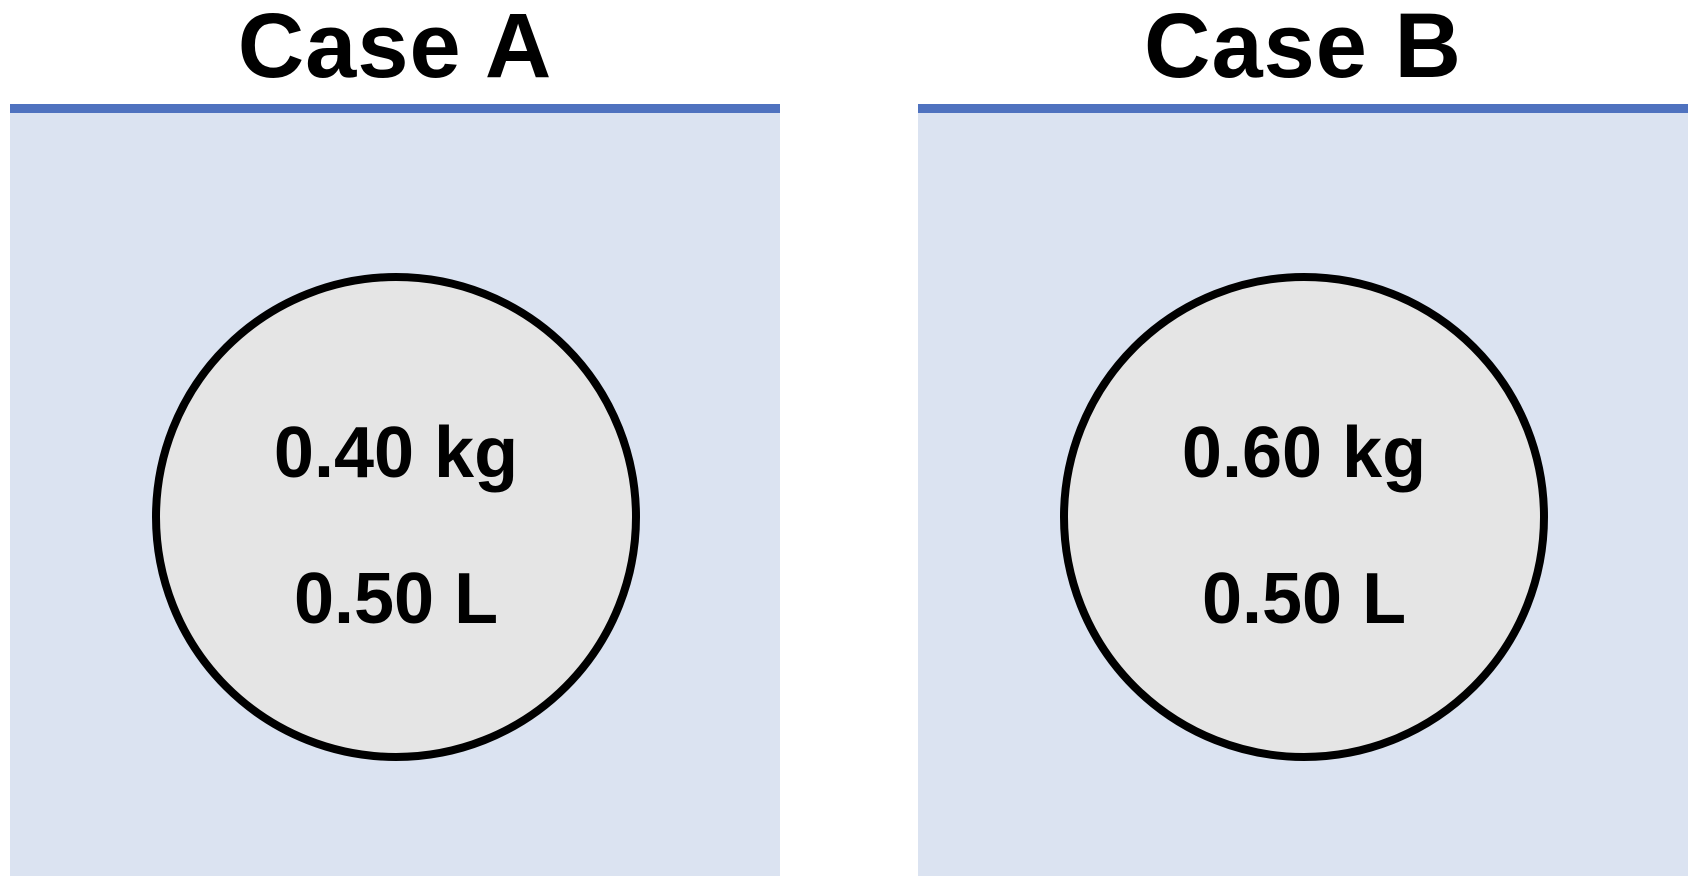 The width and height of the screenshot is (1694, 882). Describe the element at coordinates (396, 599) in the screenshot. I see `case-a-volume-label: 0.50 L` at that location.